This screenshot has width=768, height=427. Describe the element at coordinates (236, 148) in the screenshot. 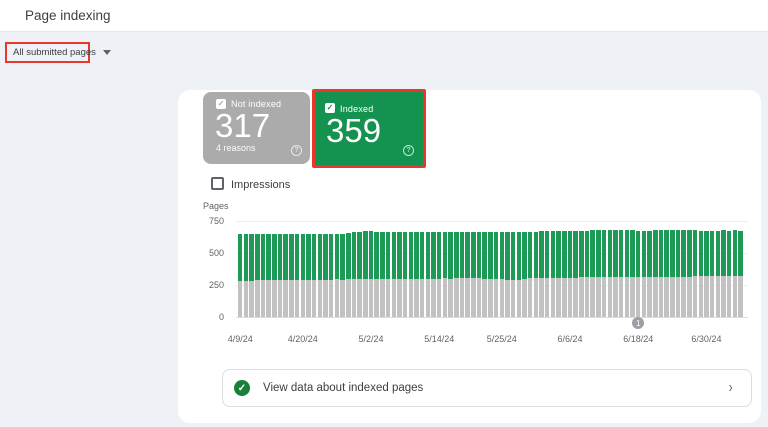

I see `not-indexed-reasons: 4 reasons` at that location.